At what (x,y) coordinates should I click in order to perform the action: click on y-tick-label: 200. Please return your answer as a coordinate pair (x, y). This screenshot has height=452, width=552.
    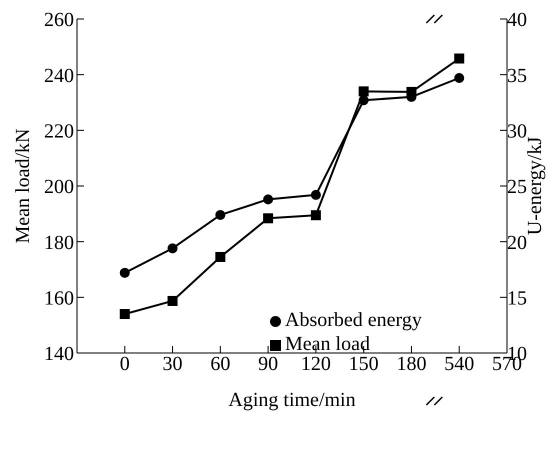
    Looking at the image, I should click on (59, 187).